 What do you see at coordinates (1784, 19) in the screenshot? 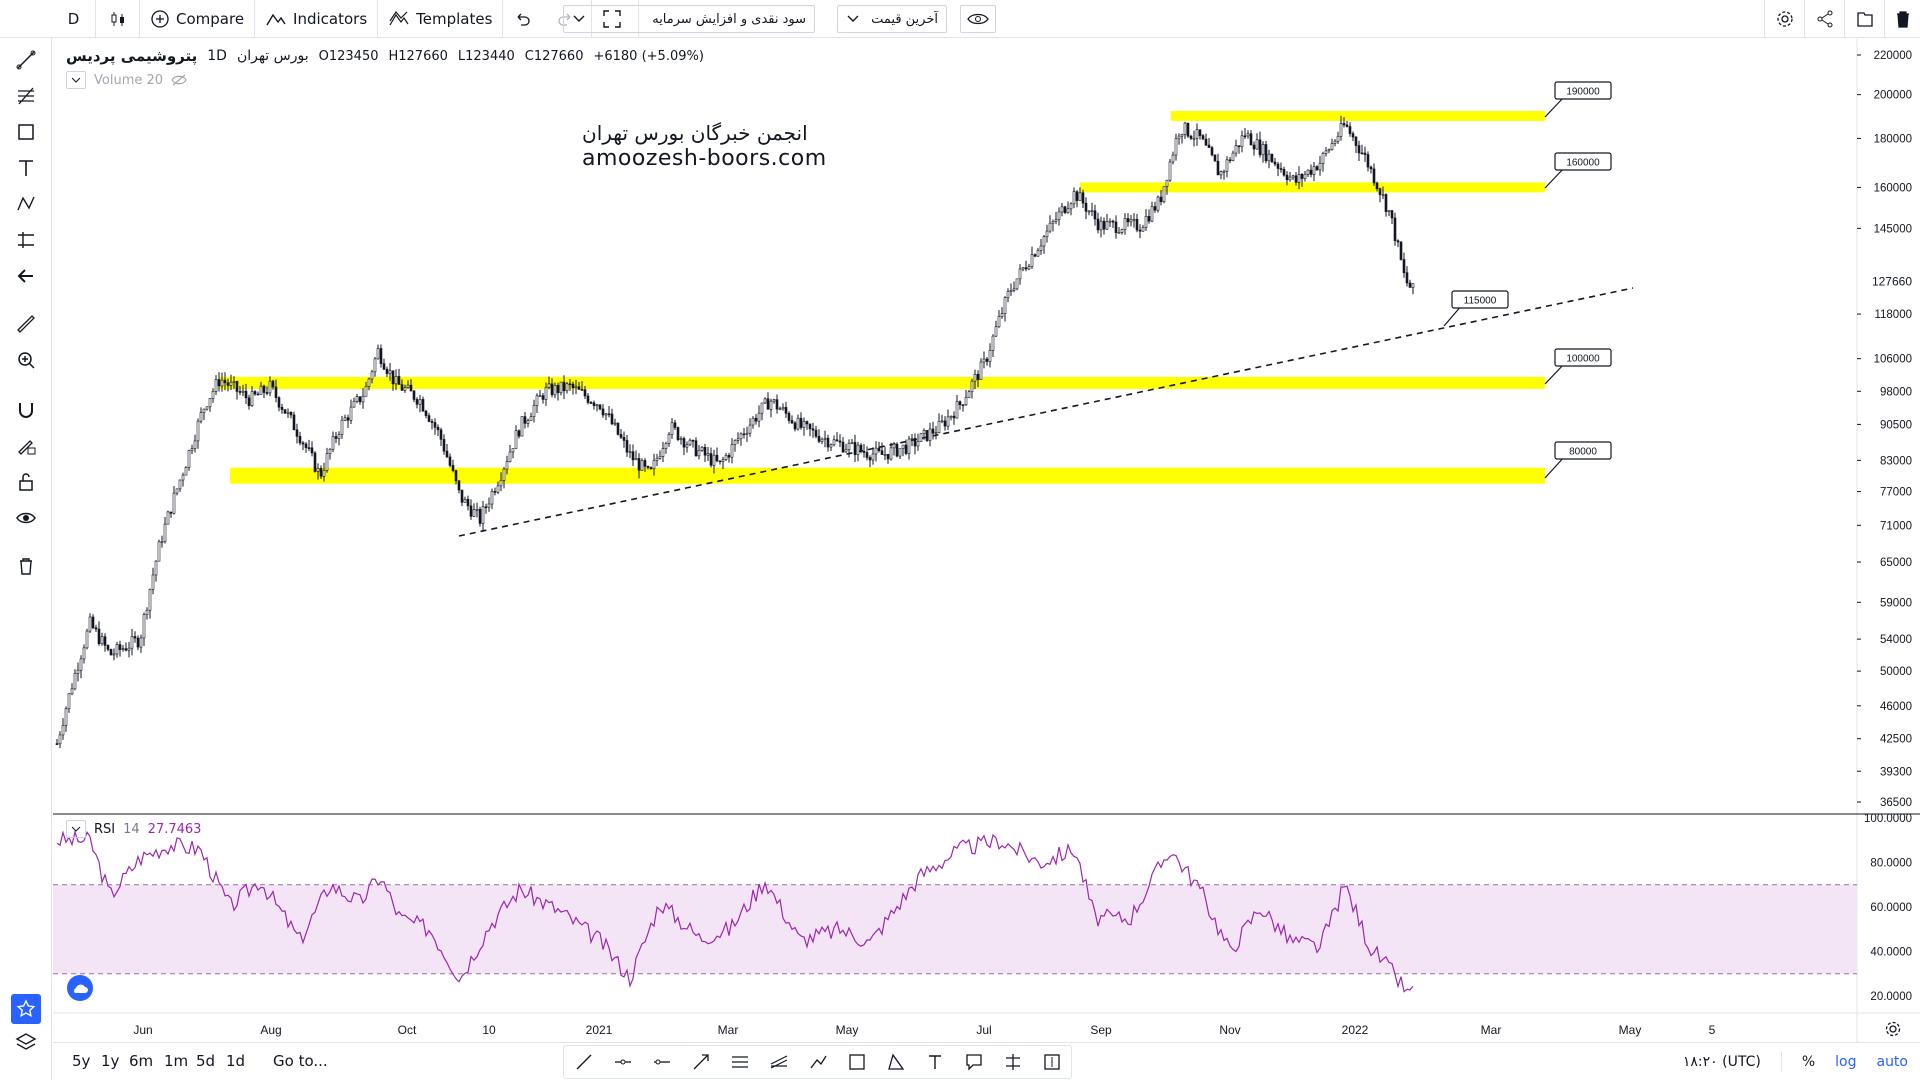
I see `settings-button` at bounding box center [1784, 19].